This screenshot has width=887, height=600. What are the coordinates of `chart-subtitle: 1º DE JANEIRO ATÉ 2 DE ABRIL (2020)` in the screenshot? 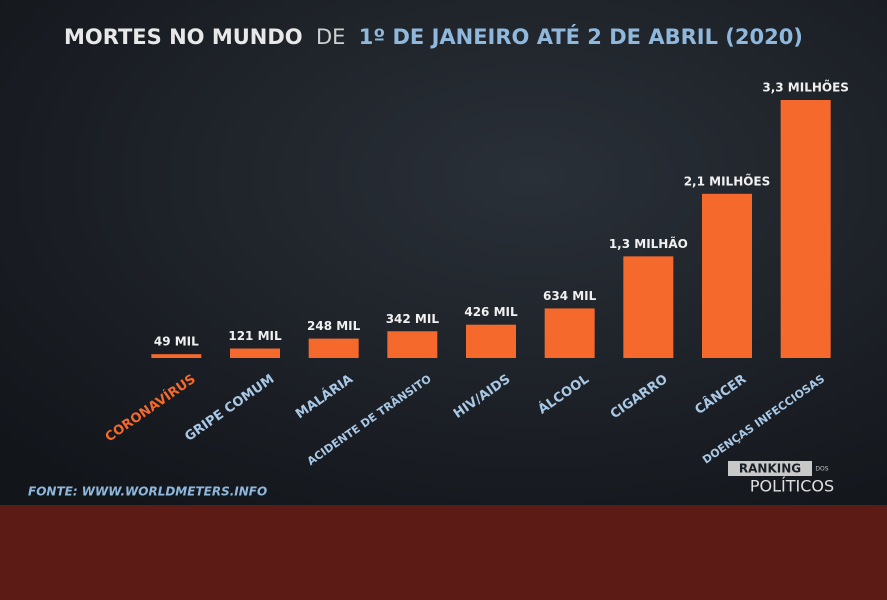 It's located at (581, 36).